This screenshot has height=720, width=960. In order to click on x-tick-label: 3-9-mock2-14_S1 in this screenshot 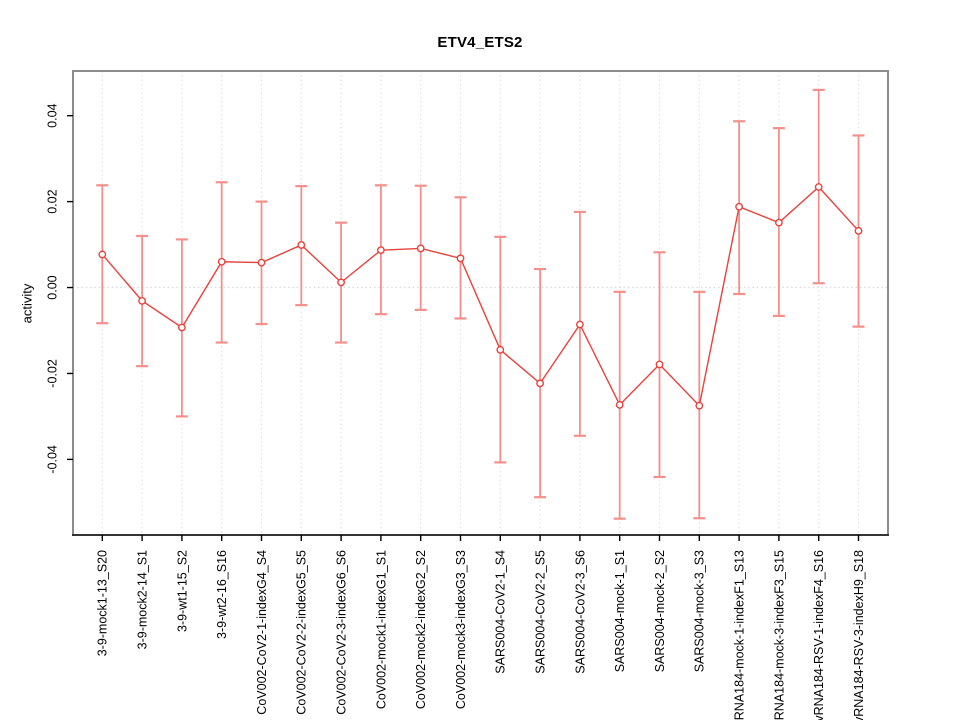, I will do `click(142, 599)`.